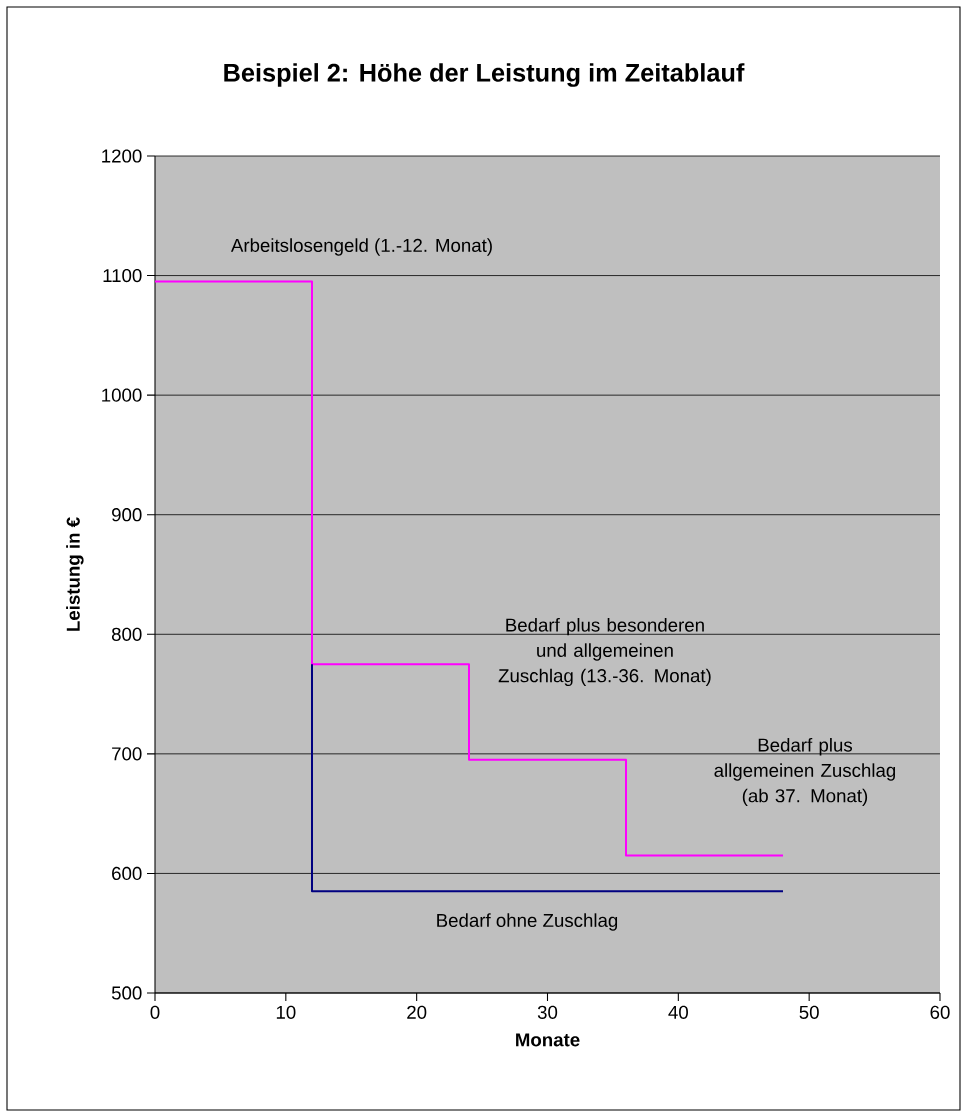  What do you see at coordinates (122, 395) in the screenshot?
I see `y-tick-label: 1000` at bounding box center [122, 395].